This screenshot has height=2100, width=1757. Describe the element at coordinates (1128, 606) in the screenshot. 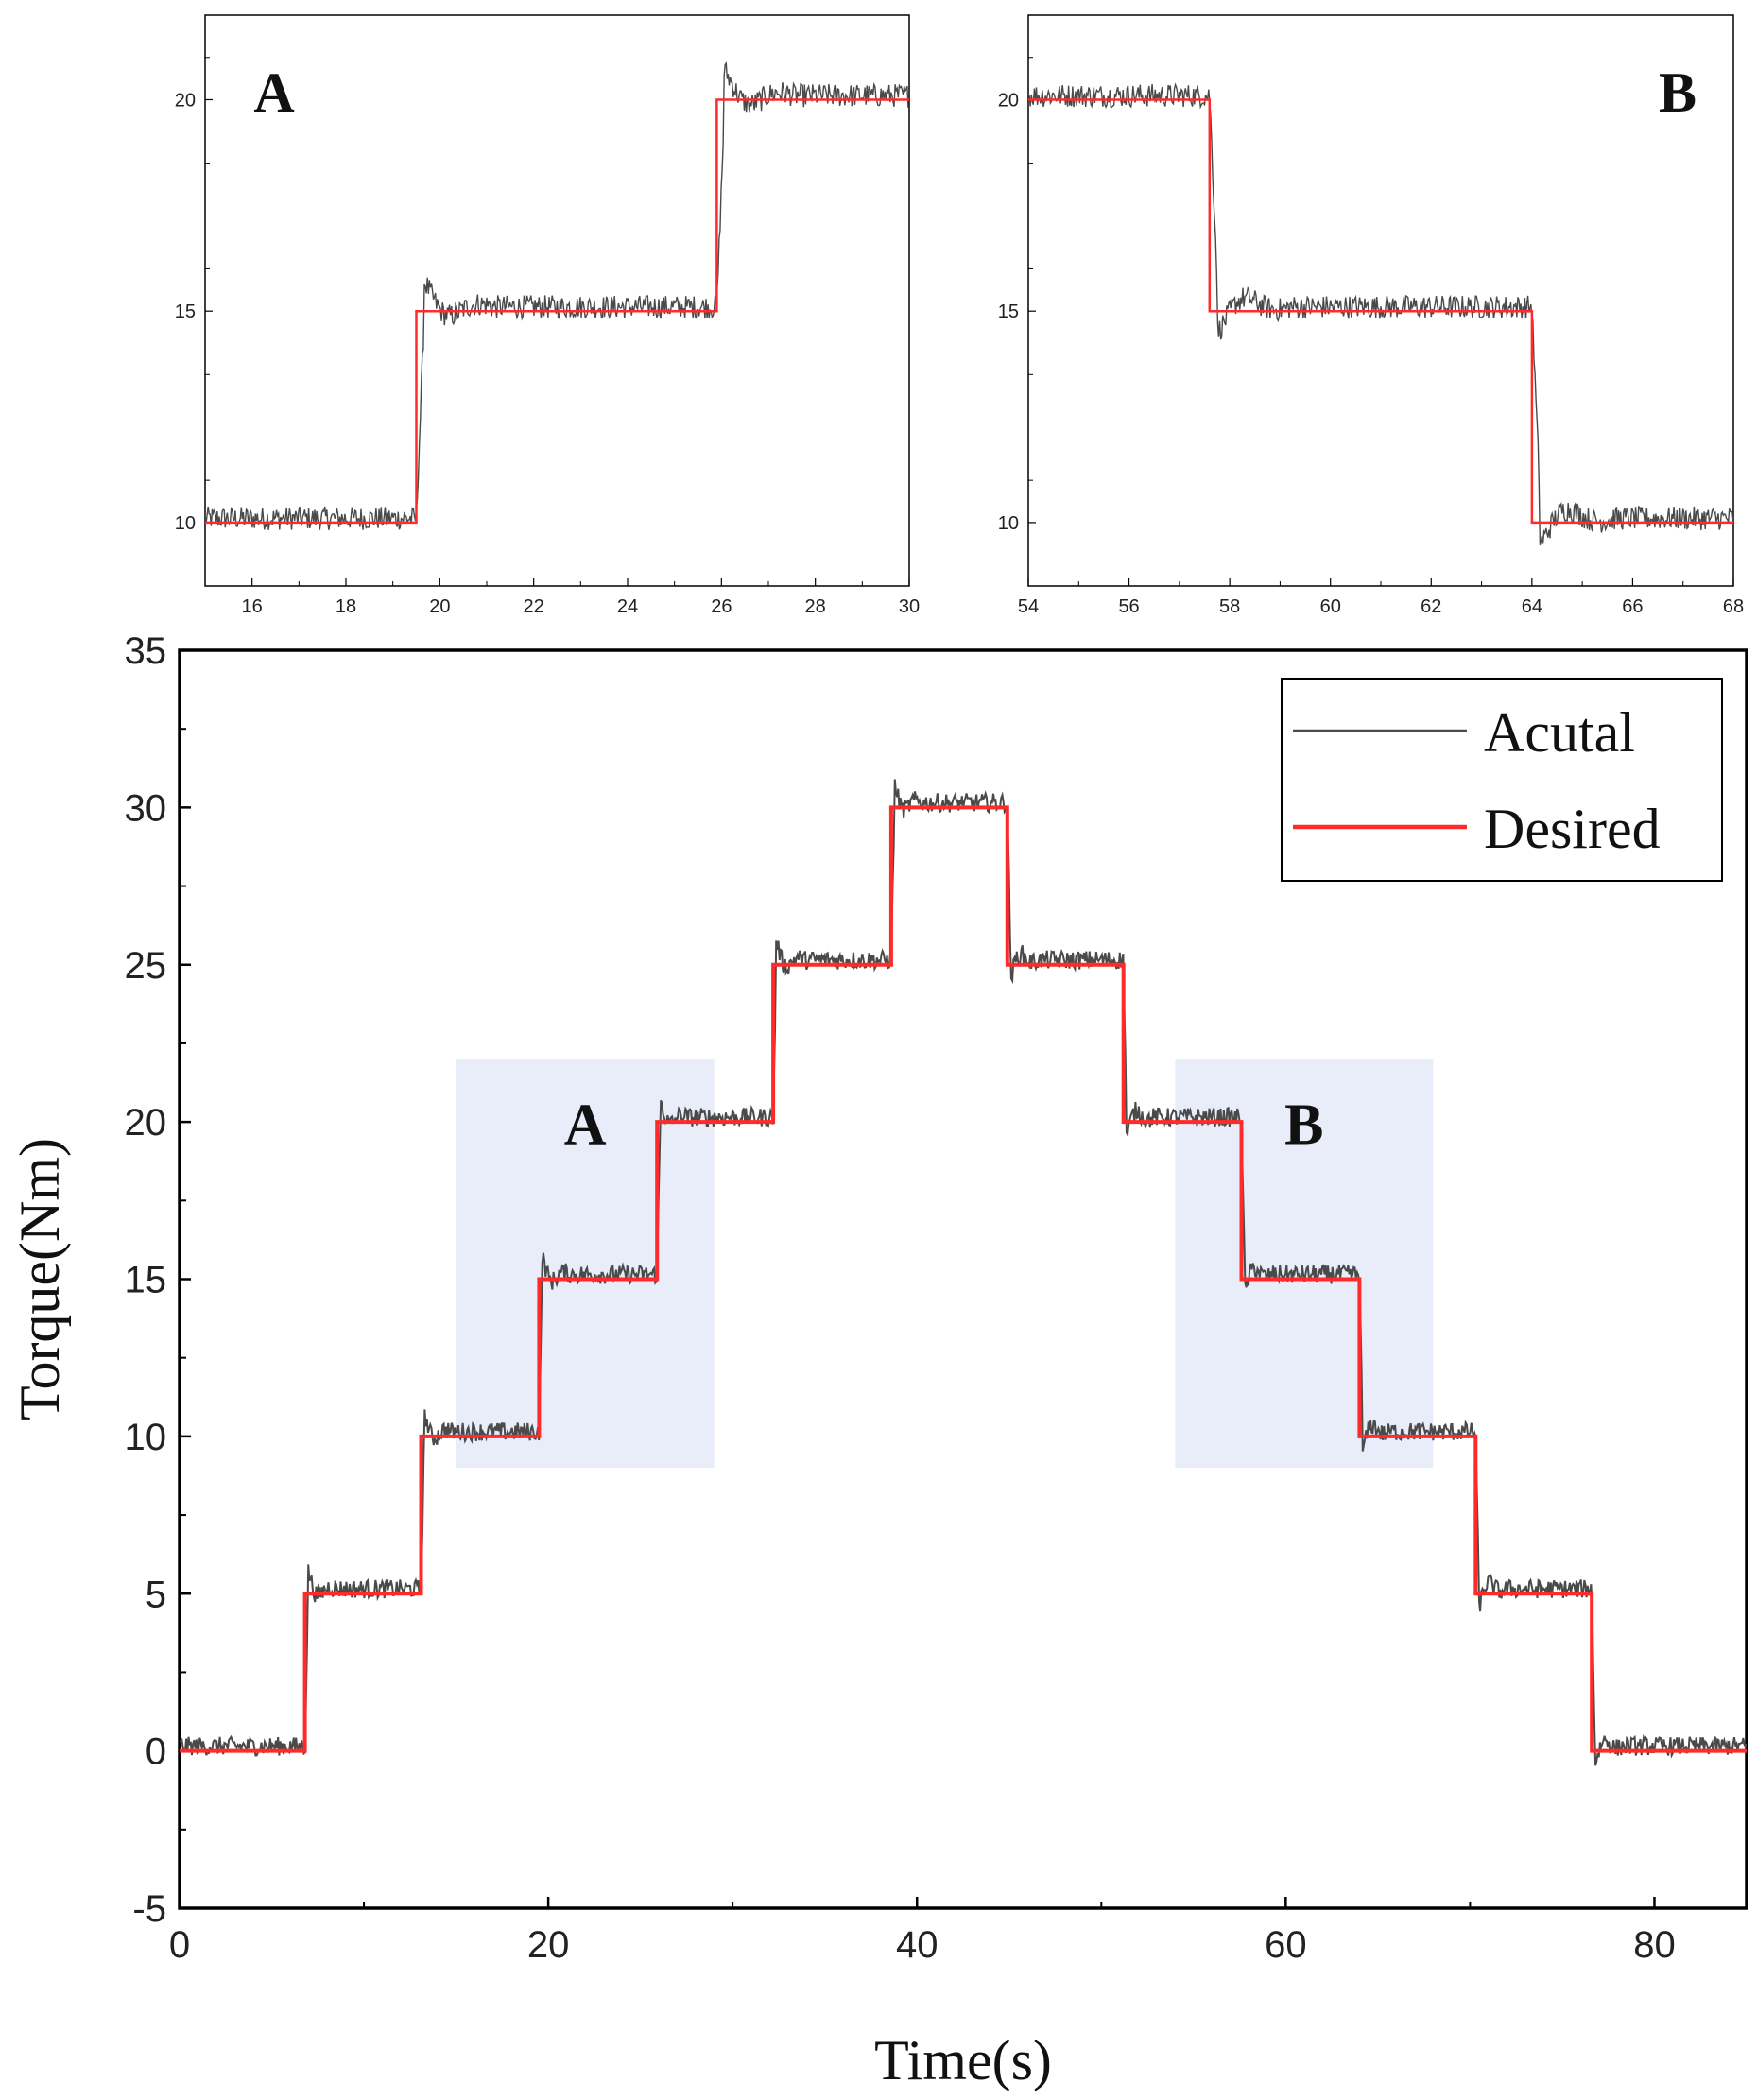

I see `x-tick-label: 56` at that location.